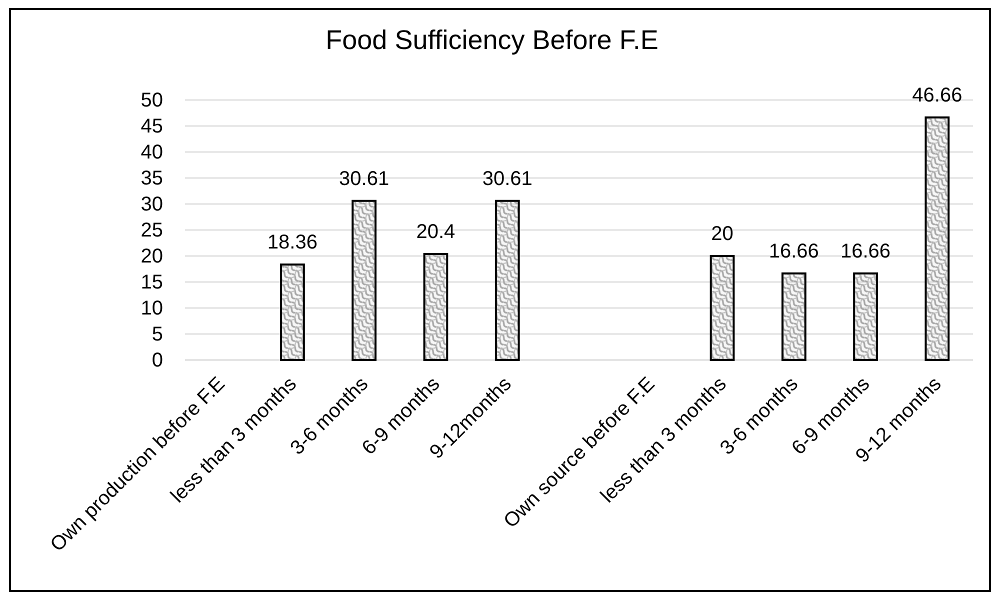 This screenshot has height=599, width=997. What do you see at coordinates (151, 152) in the screenshot?
I see `y-tick-label: 40` at bounding box center [151, 152].